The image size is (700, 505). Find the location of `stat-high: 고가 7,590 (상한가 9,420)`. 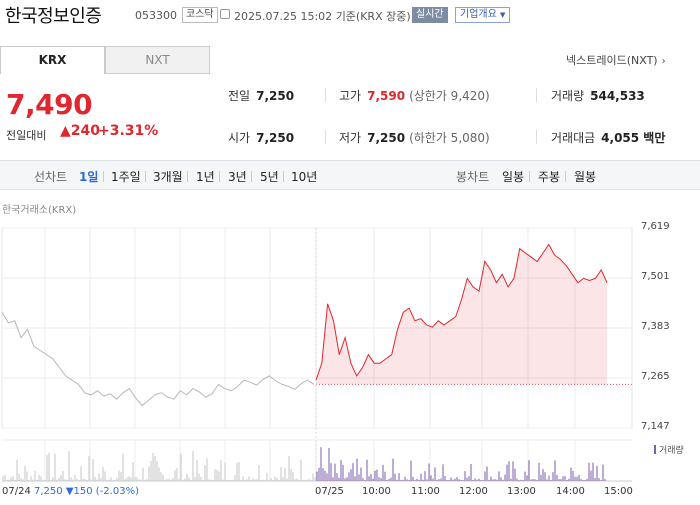

stat-high: 고가 7,590 (상한가 9,420) is located at coordinates (414, 95).